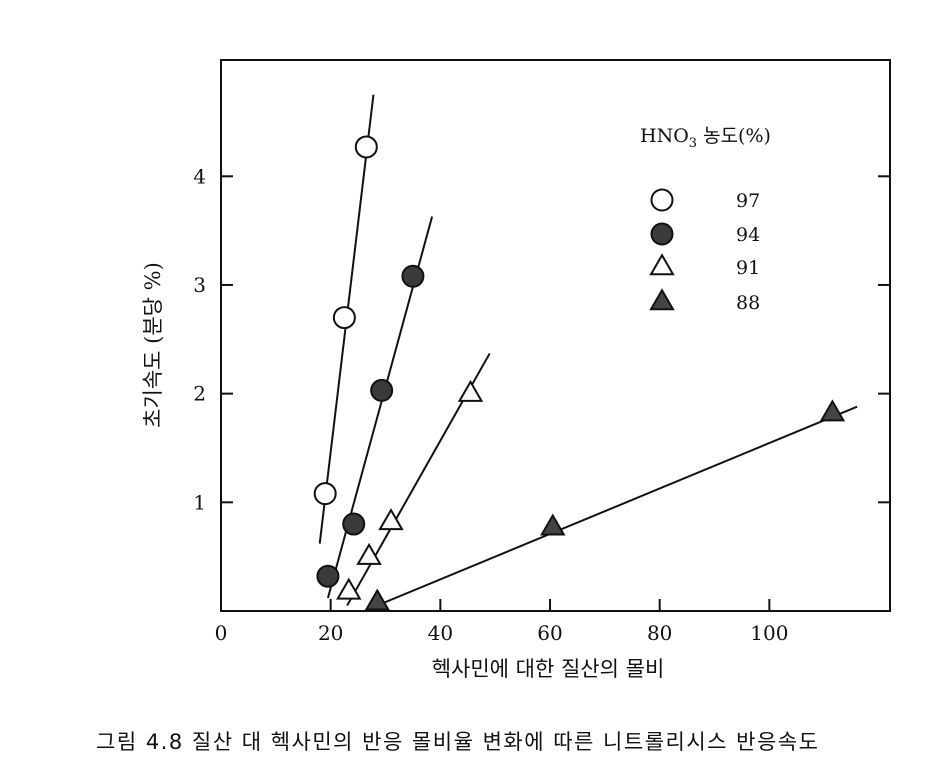 The image size is (926, 760). I want to click on x-axis-label: 헥사민에 대한 질산의 몰비, so click(548, 669).